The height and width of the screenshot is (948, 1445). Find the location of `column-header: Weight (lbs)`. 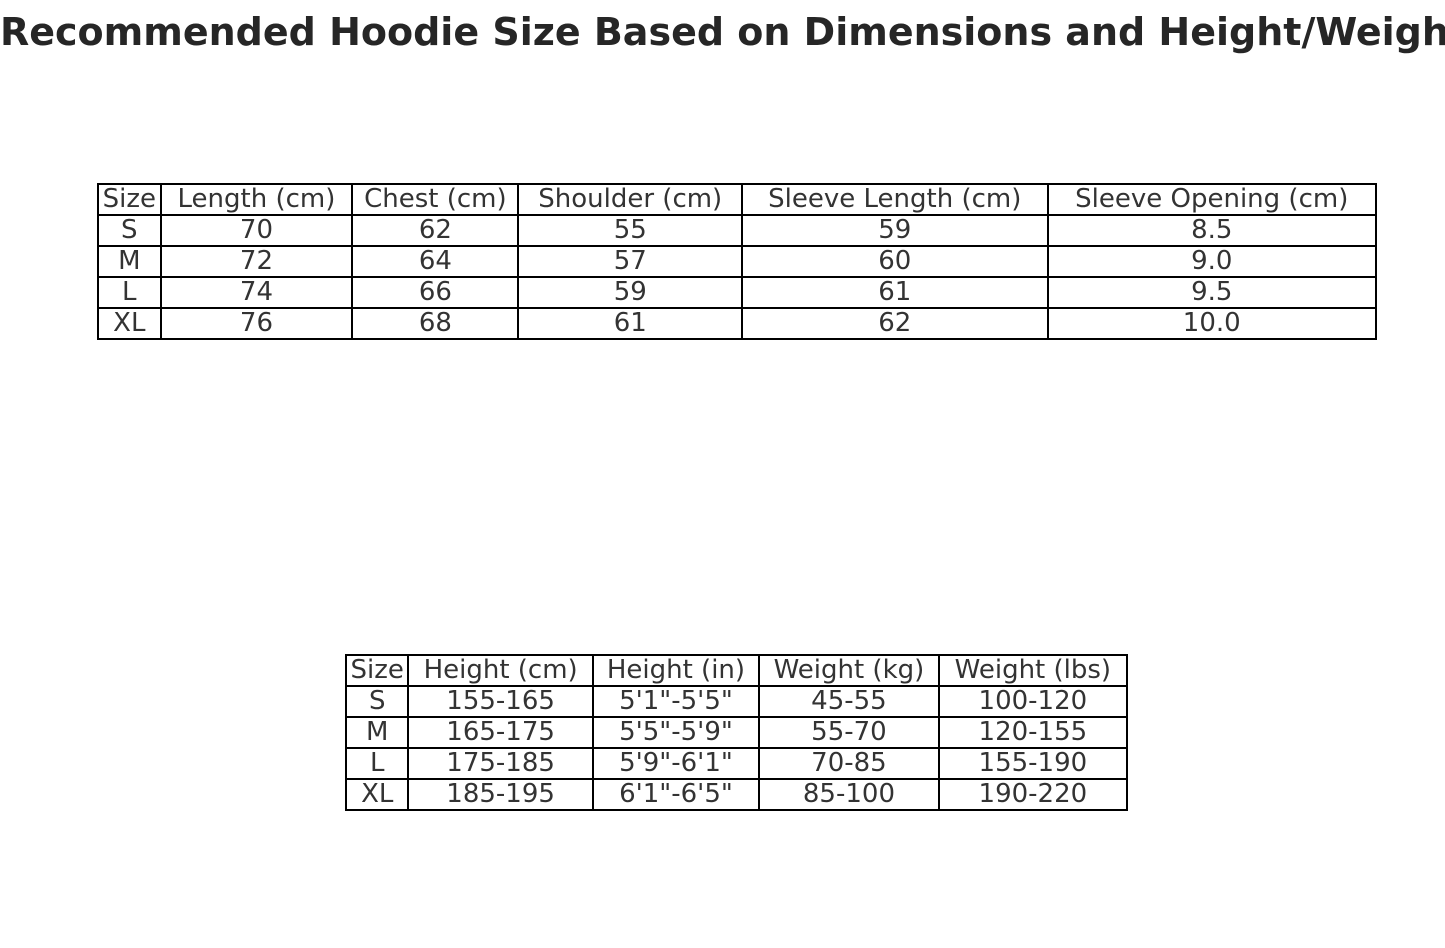

column-header: Weight (lbs) is located at coordinates (1033, 670).